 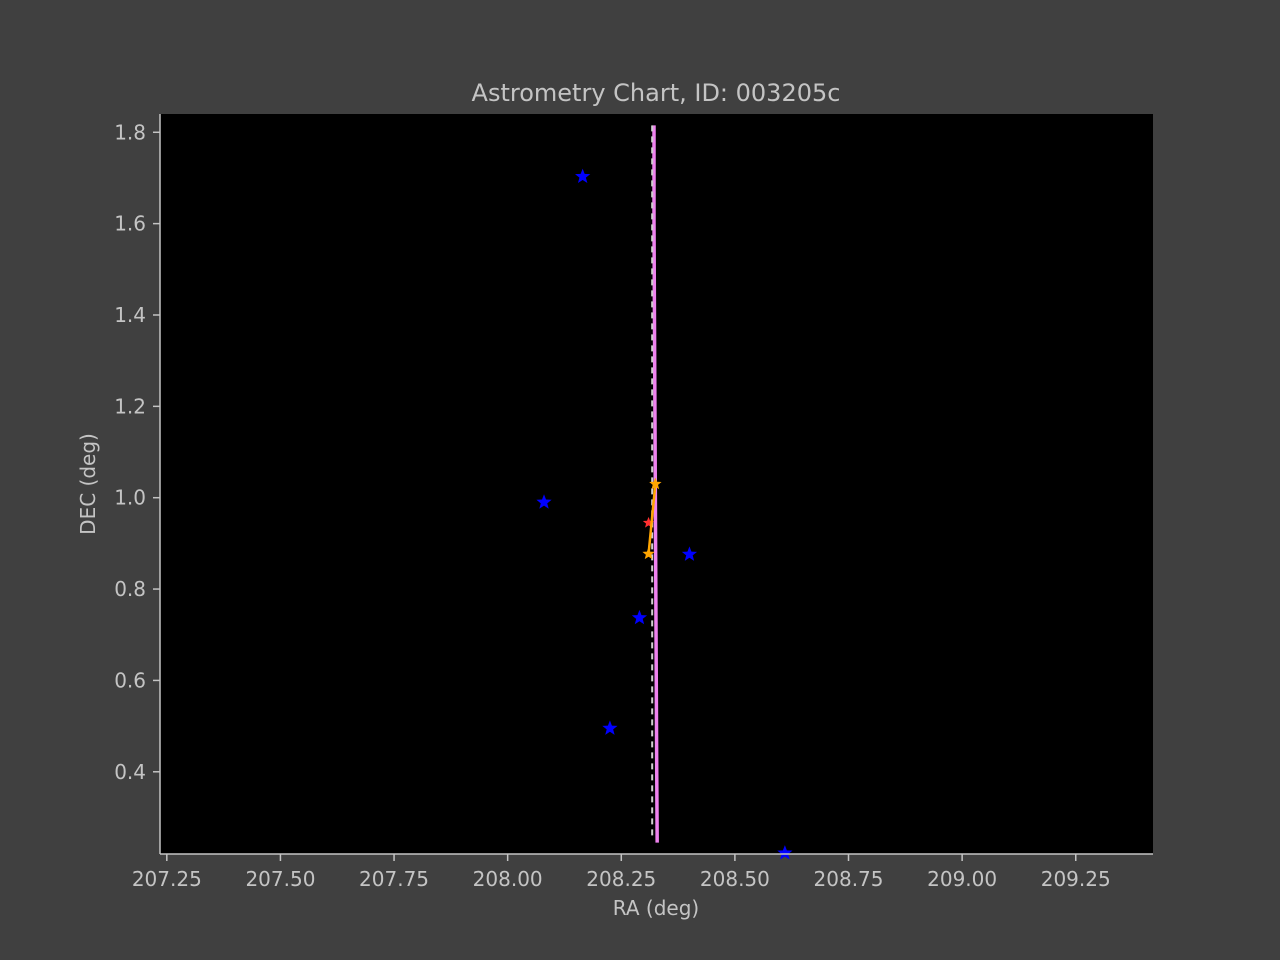 What do you see at coordinates (130, 589) in the screenshot?
I see `y-tick-label: 0.8` at bounding box center [130, 589].